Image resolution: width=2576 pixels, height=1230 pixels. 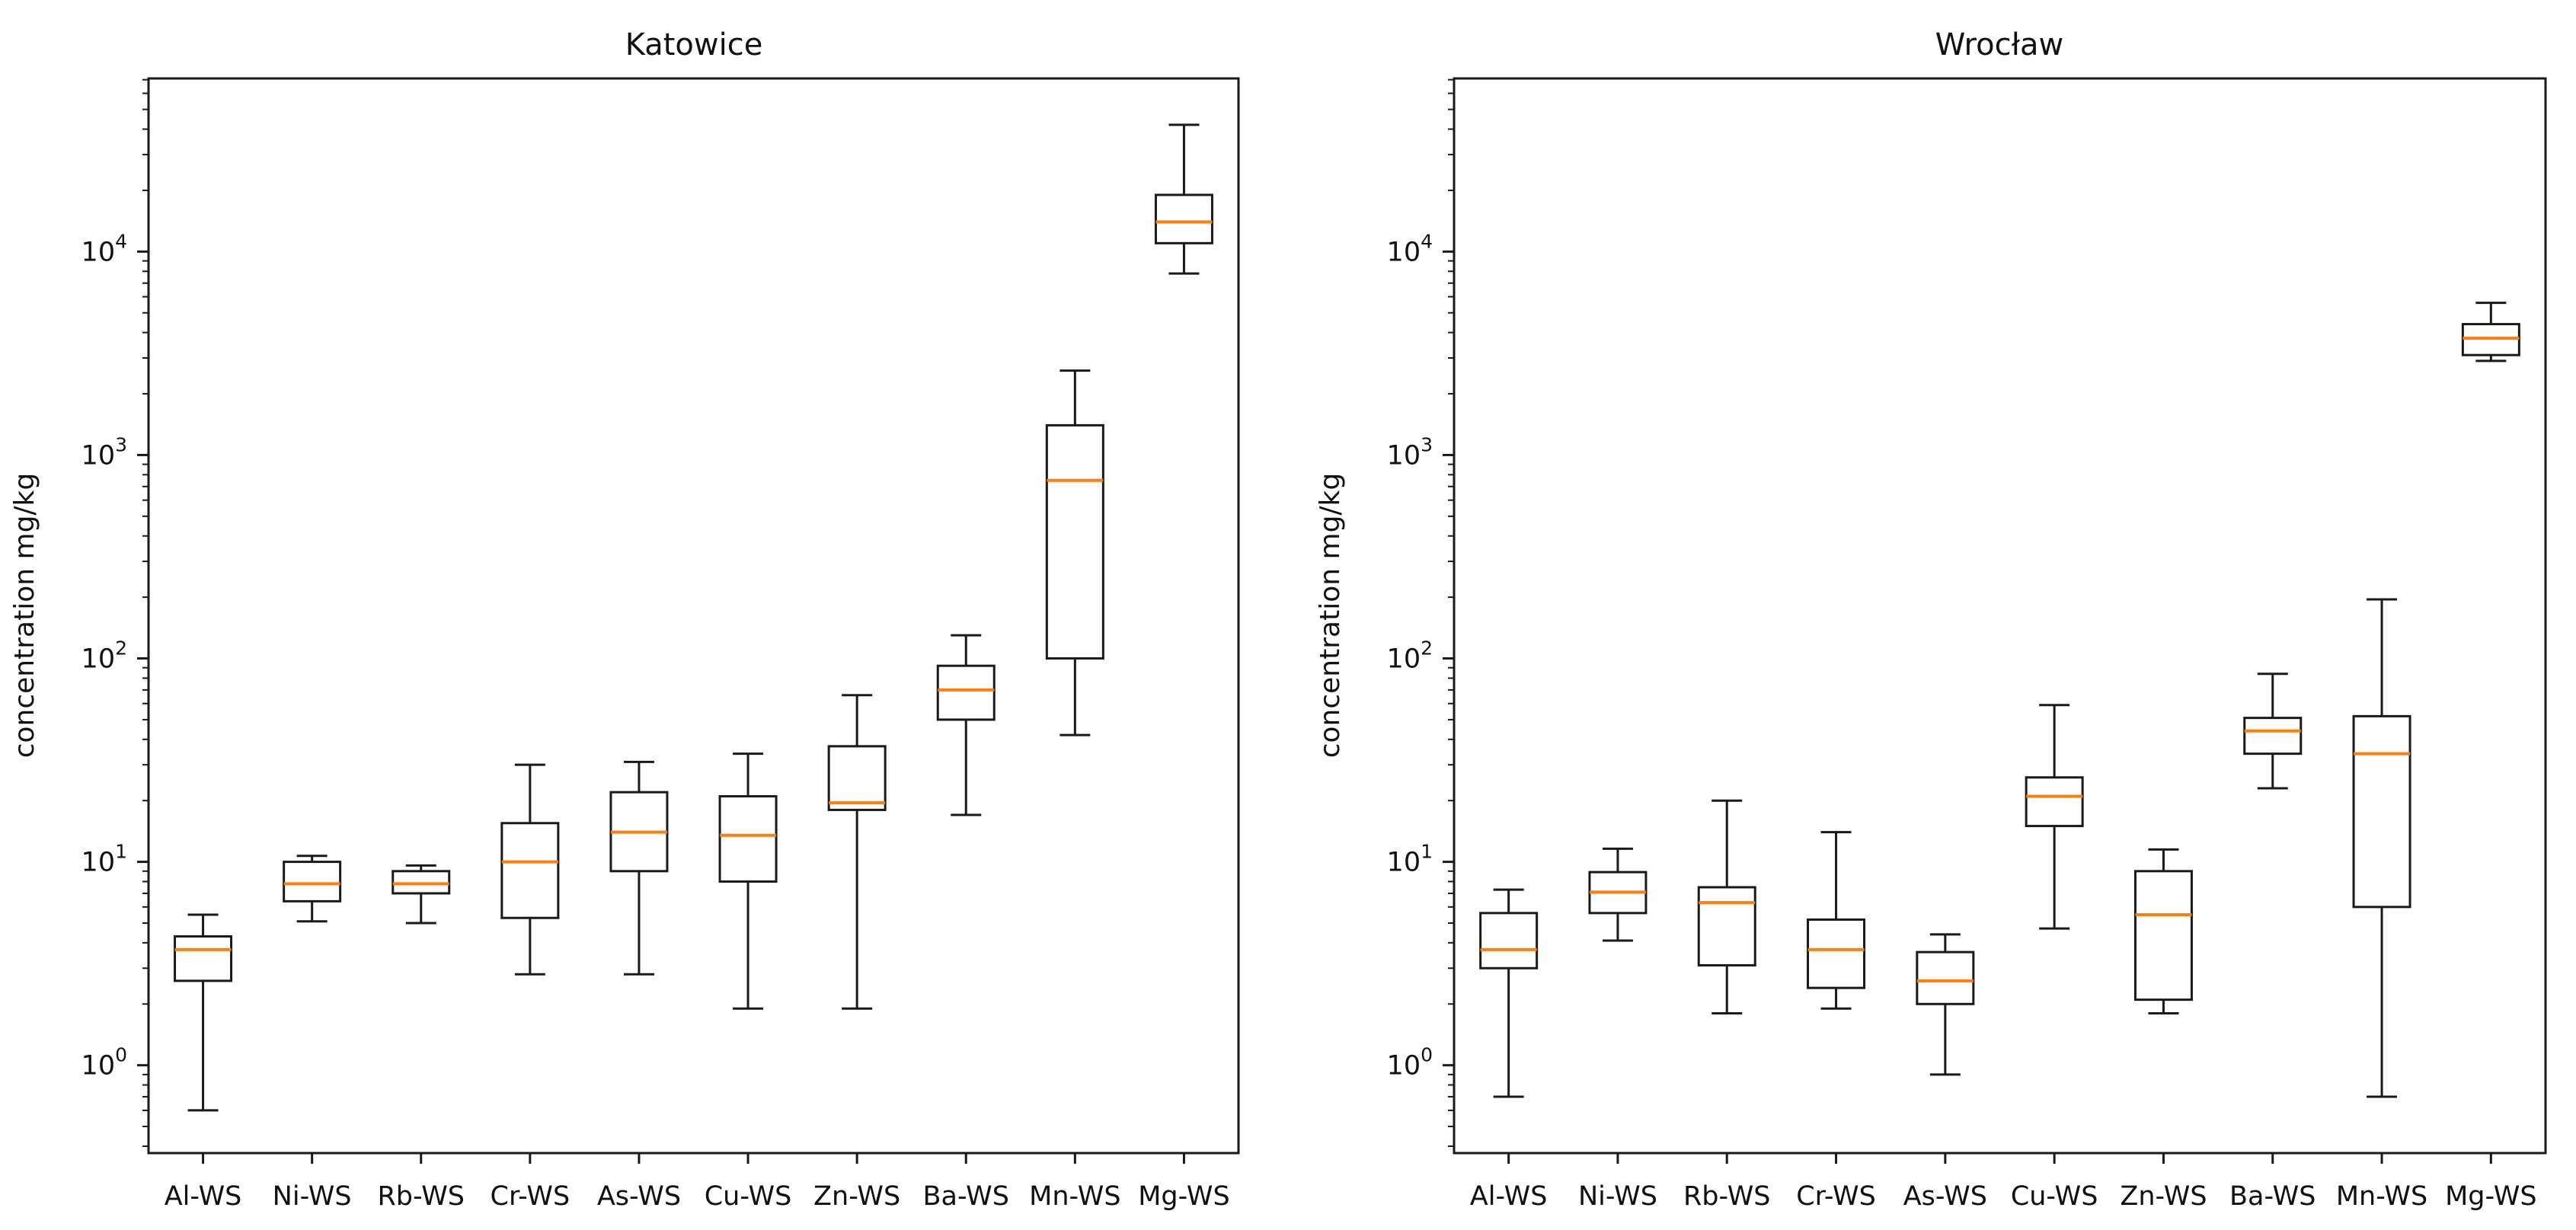 I want to click on katowice-box-cr-ws, so click(x=530, y=870).